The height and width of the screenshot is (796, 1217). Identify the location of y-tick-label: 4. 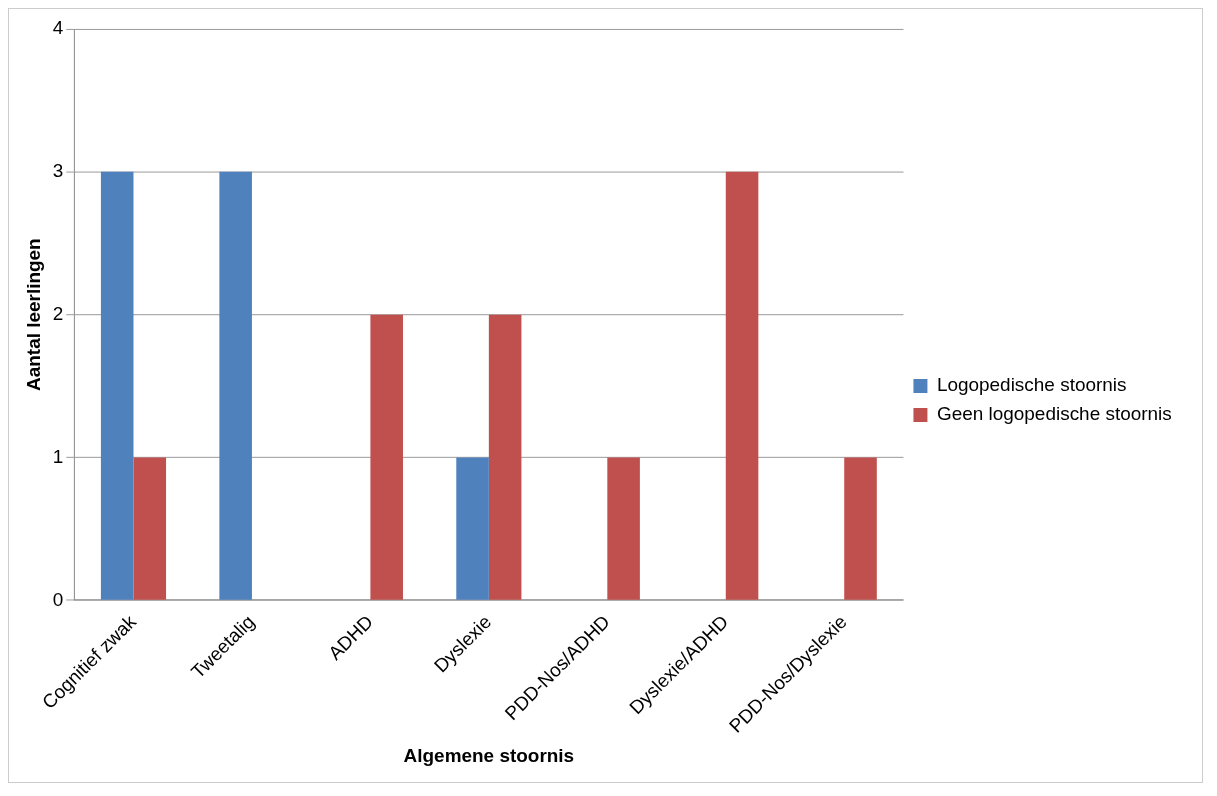
(58, 28).